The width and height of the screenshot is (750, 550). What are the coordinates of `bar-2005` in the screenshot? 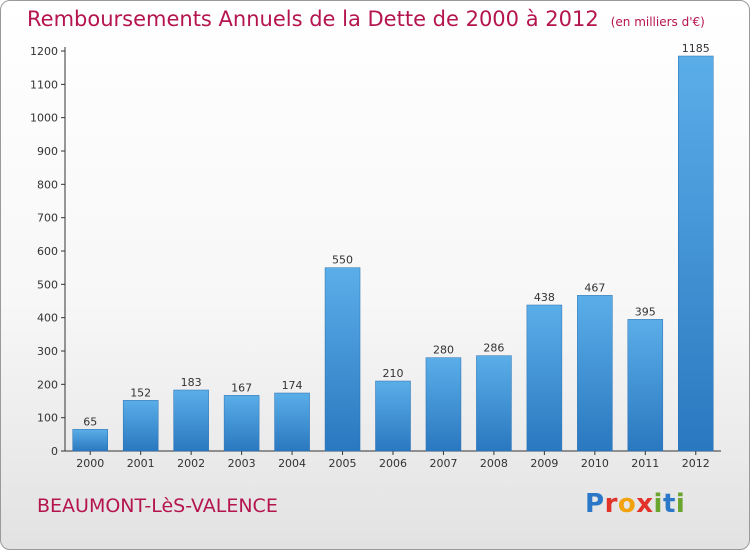 It's located at (342, 359).